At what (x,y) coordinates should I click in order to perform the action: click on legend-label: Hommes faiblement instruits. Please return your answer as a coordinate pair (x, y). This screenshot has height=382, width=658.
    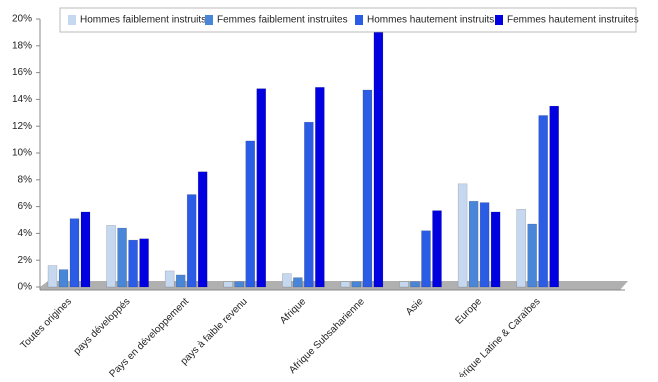
    Looking at the image, I should click on (143, 20).